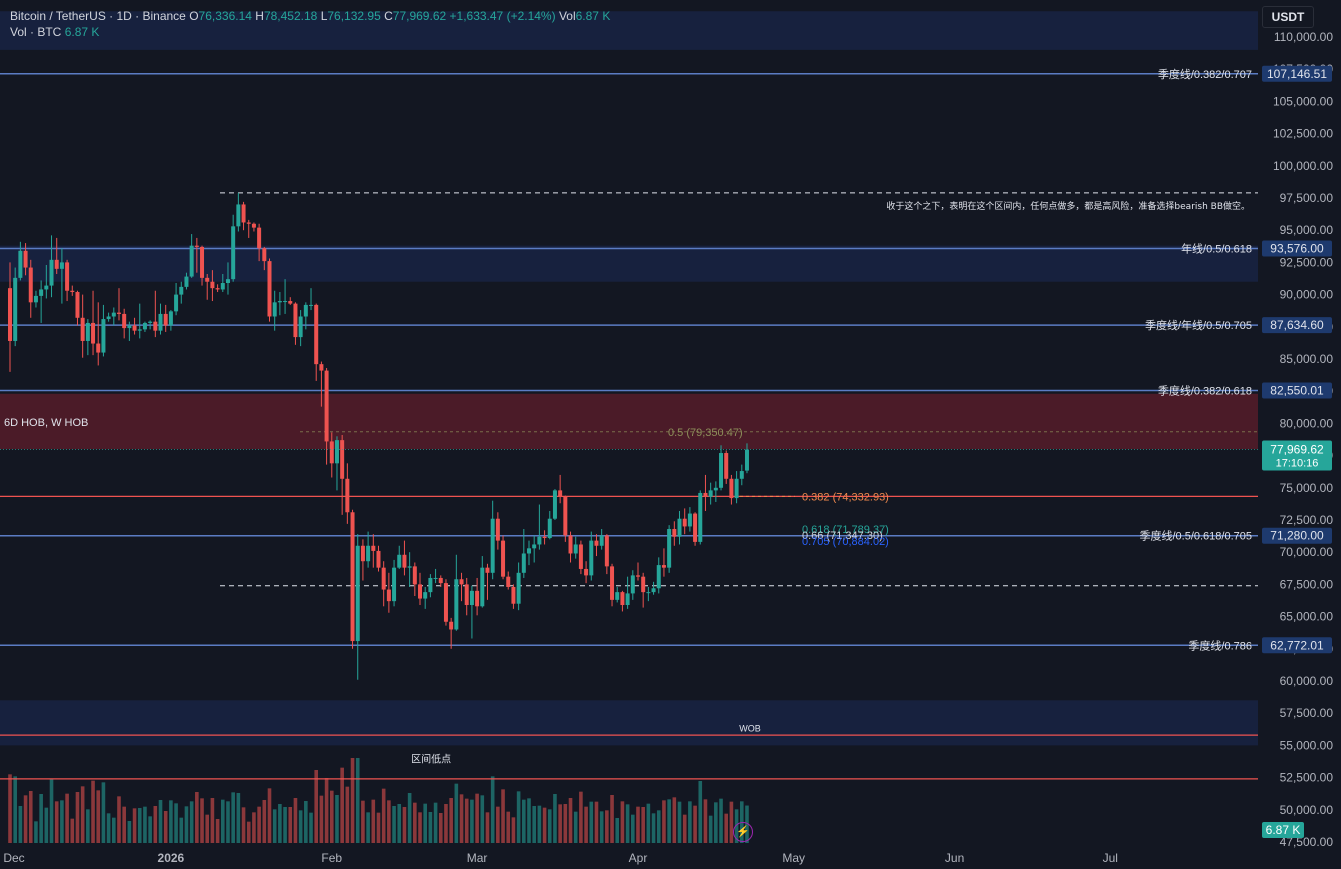 This screenshot has width=1341, height=869. I want to click on fib-label: 0.382 (74,332.93), so click(845, 497).